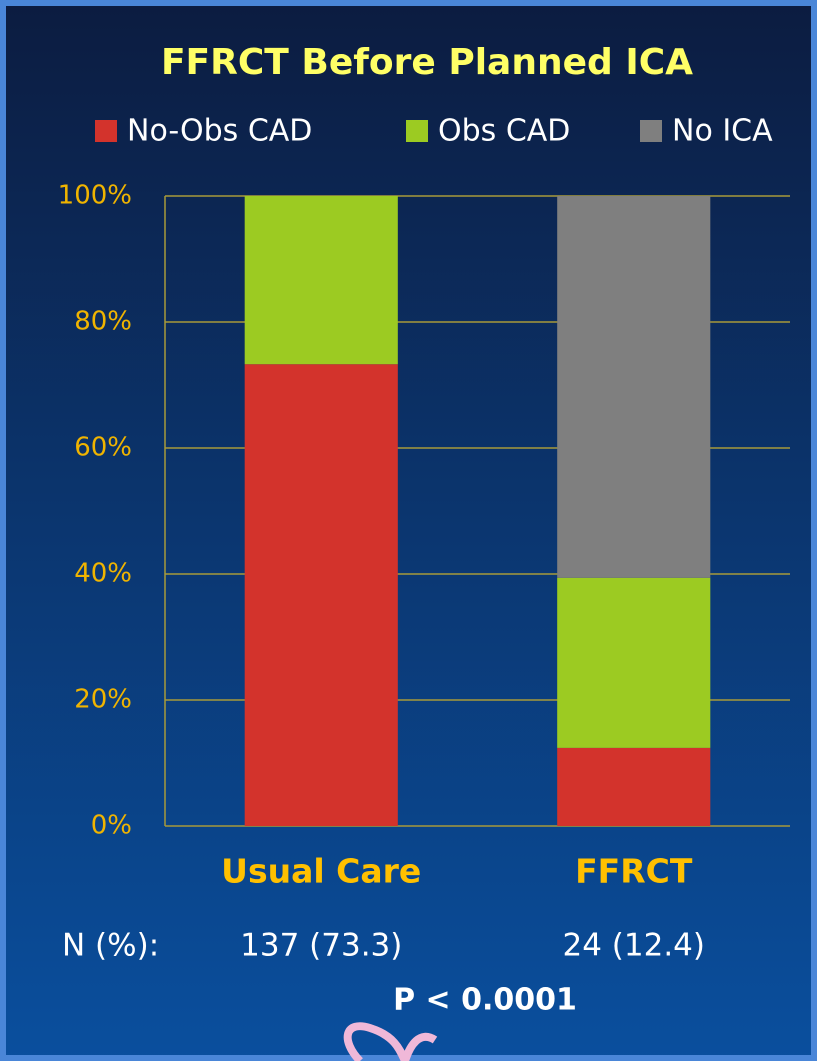  What do you see at coordinates (633, 946) in the screenshot?
I see `n-value: 24 (12.4)` at bounding box center [633, 946].